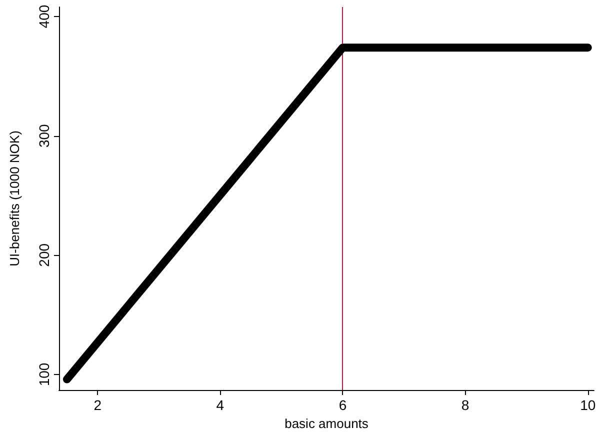  Describe the element at coordinates (44, 374) in the screenshot. I see `y-tick-label: 100` at that location.